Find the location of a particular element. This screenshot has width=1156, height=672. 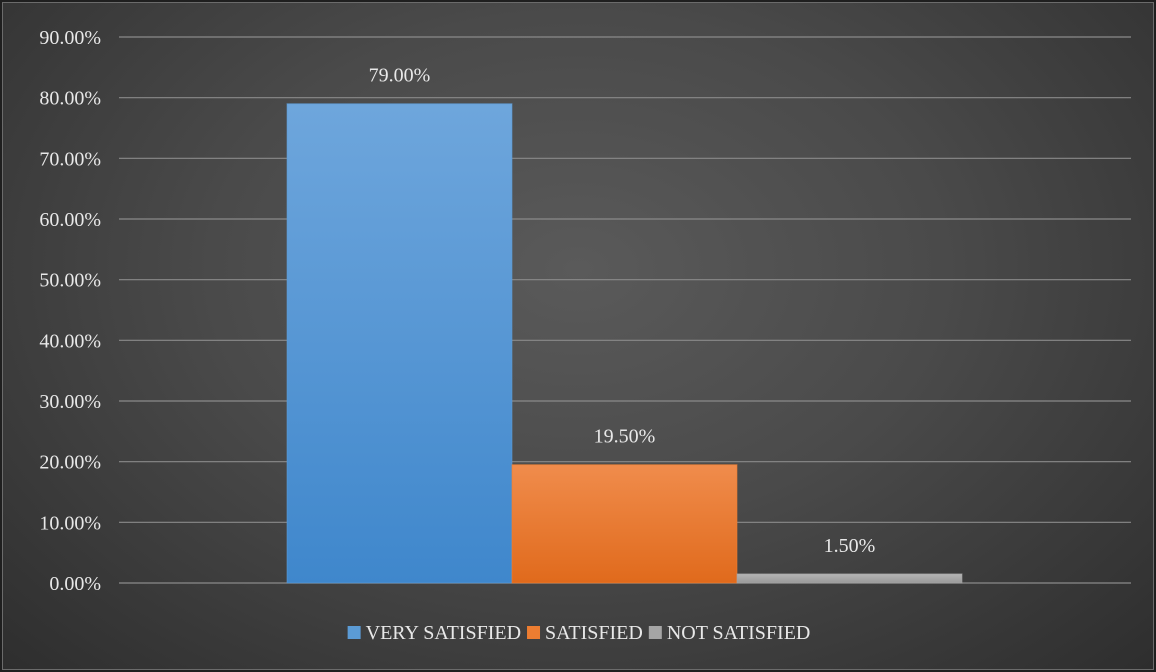

y-tick-label: 80.00% is located at coordinates (70, 99).